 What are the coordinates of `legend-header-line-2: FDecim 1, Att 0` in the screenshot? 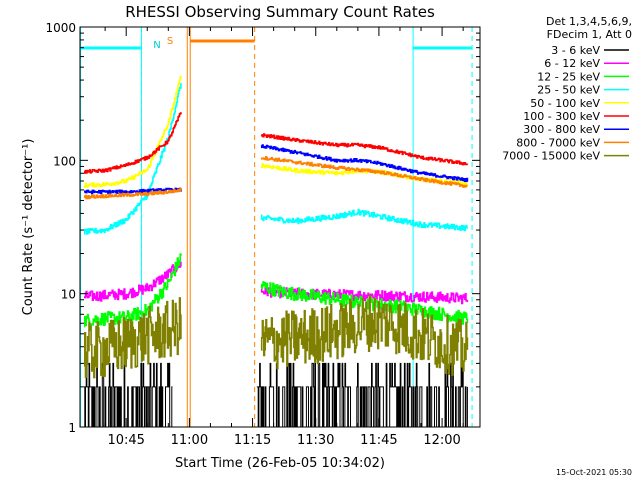 It's located at (589, 34).